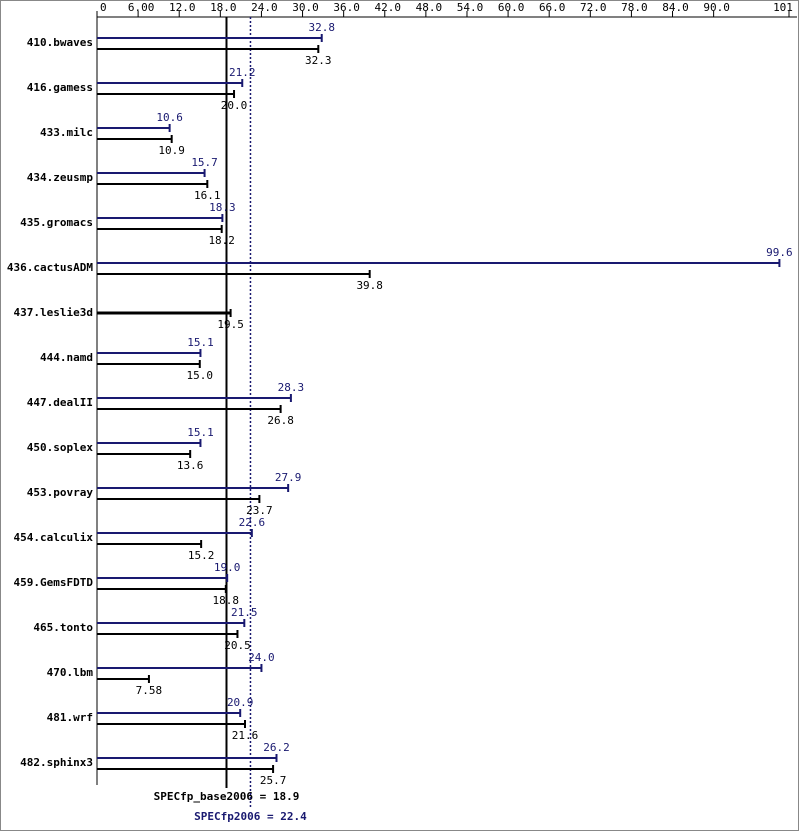 The height and width of the screenshot is (831, 799). What do you see at coordinates (237, 645) in the screenshot?
I see `value-label: 20.5` at bounding box center [237, 645].